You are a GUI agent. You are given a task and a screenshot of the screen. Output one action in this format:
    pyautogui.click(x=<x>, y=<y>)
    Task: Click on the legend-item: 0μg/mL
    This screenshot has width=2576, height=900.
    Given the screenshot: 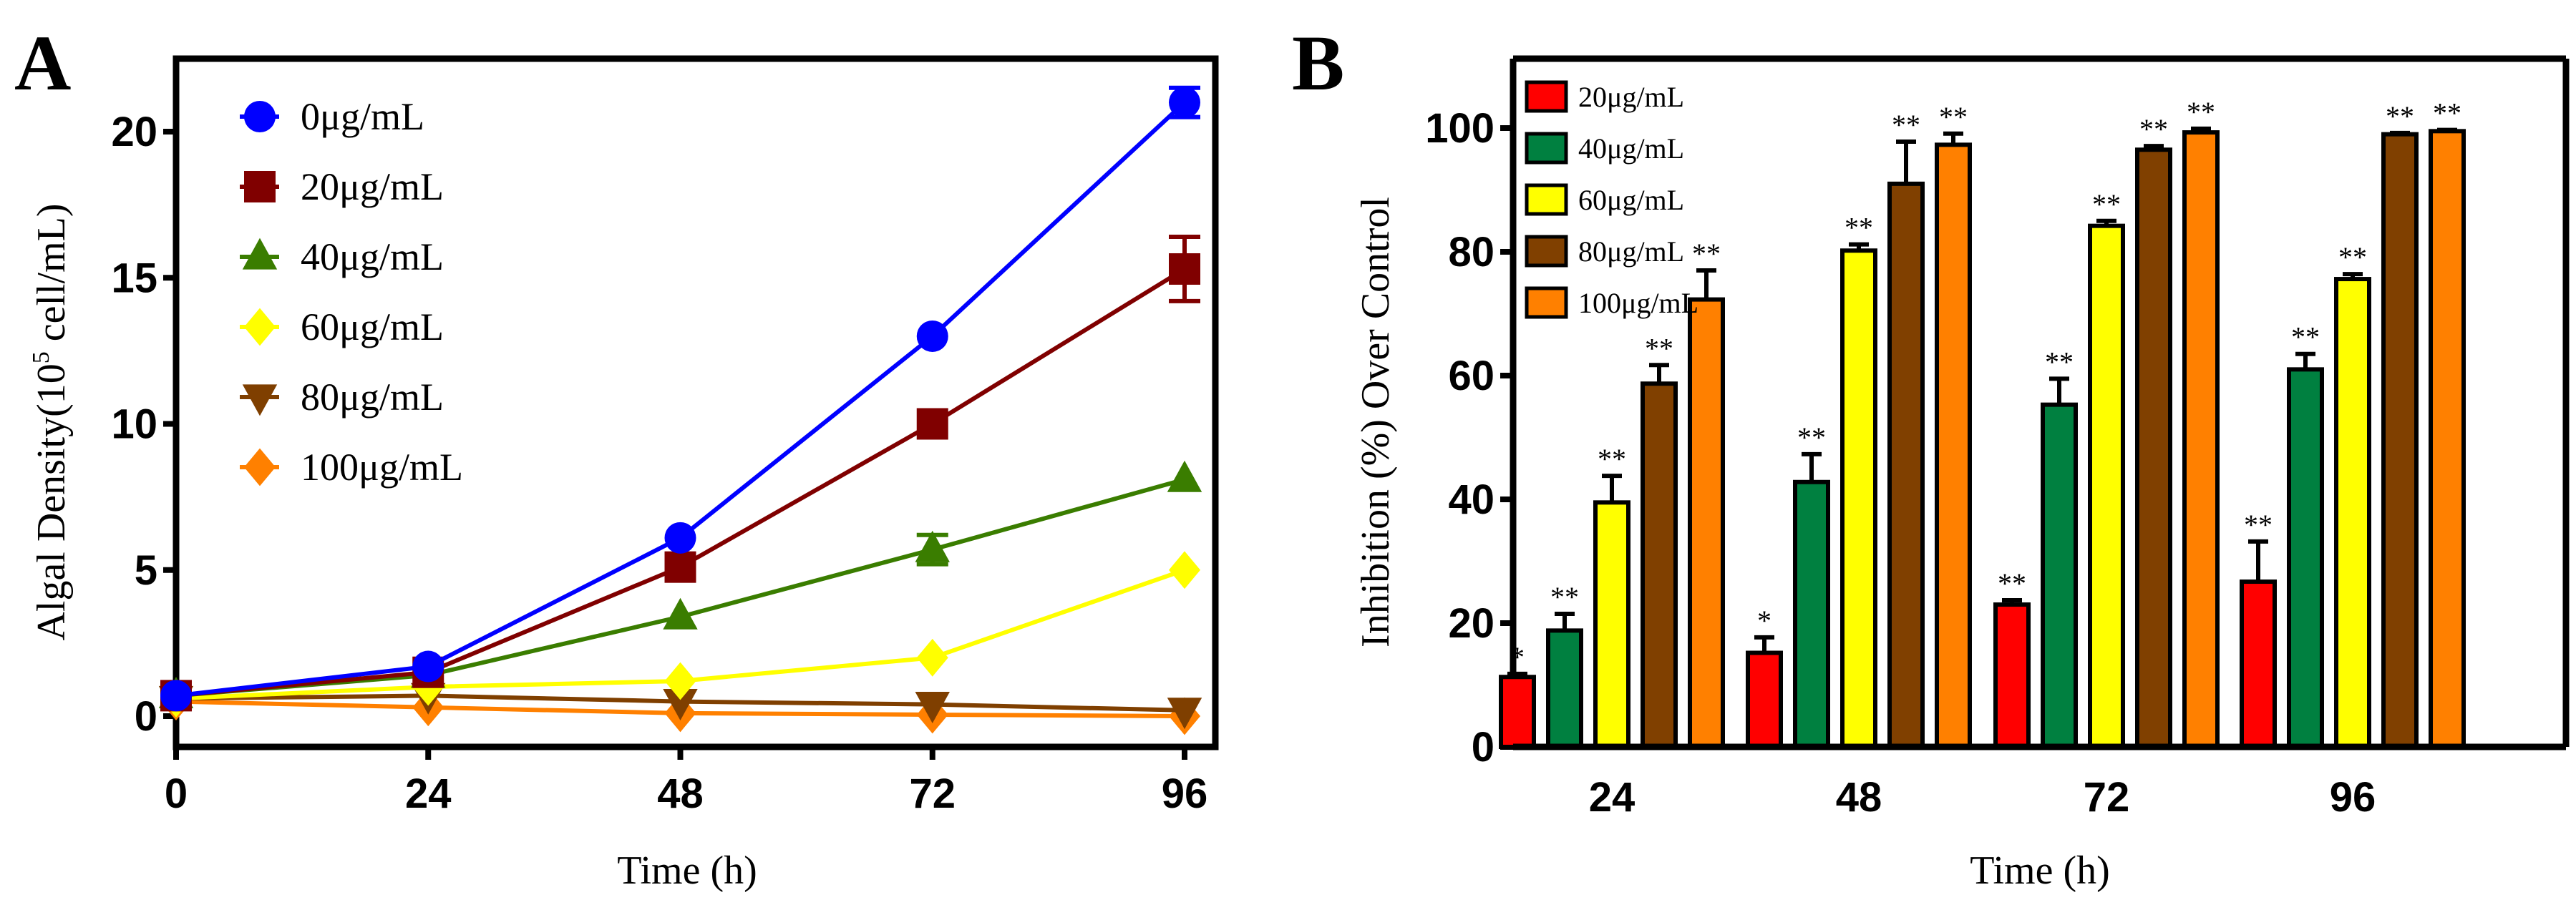 What is the action you would take?
    pyautogui.click(x=332, y=116)
    